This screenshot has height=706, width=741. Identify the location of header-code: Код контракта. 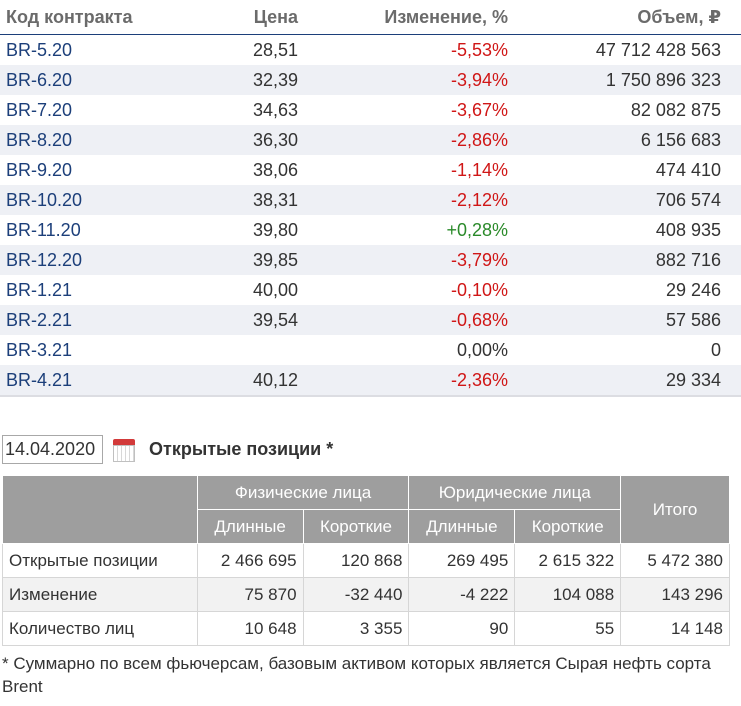
(69, 16).